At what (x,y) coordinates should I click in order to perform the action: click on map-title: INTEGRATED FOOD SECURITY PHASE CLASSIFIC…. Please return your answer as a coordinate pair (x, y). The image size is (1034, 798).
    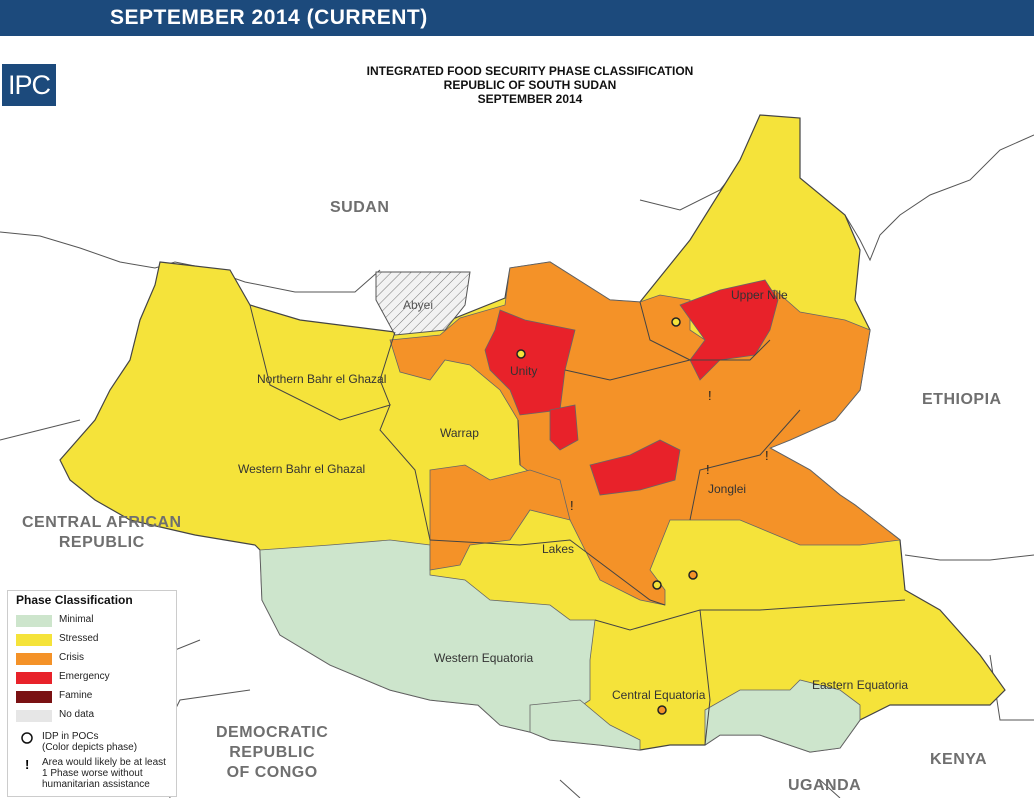
    Looking at the image, I should click on (530, 85).